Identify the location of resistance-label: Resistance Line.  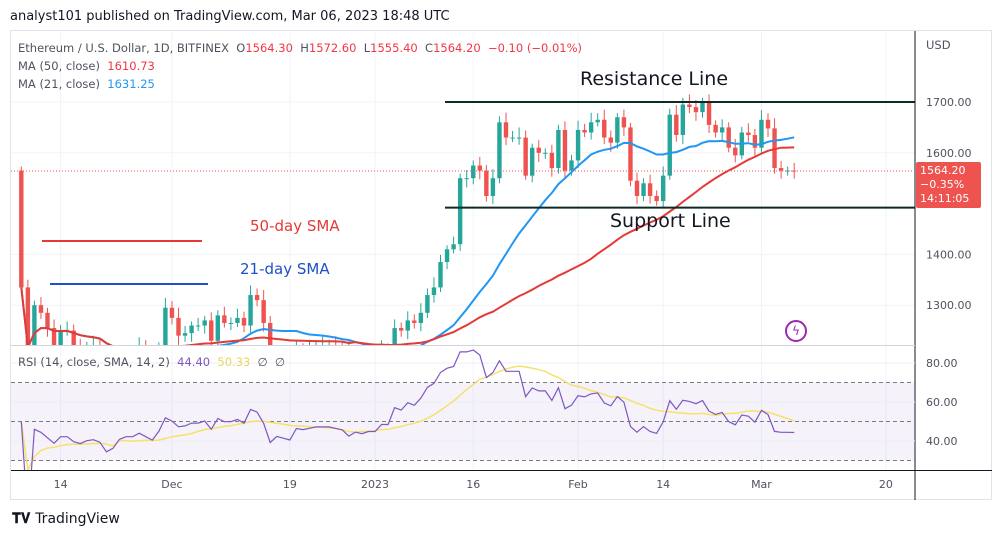
(654, 79).